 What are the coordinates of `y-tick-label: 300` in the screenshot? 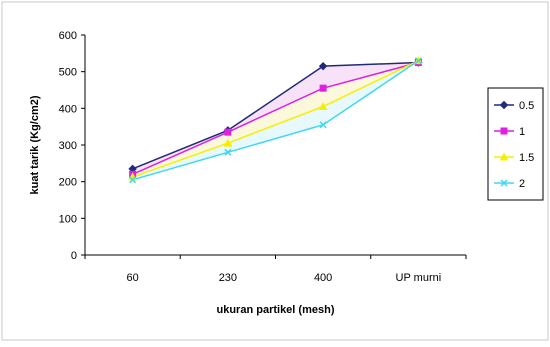 It's located at (68, 146).